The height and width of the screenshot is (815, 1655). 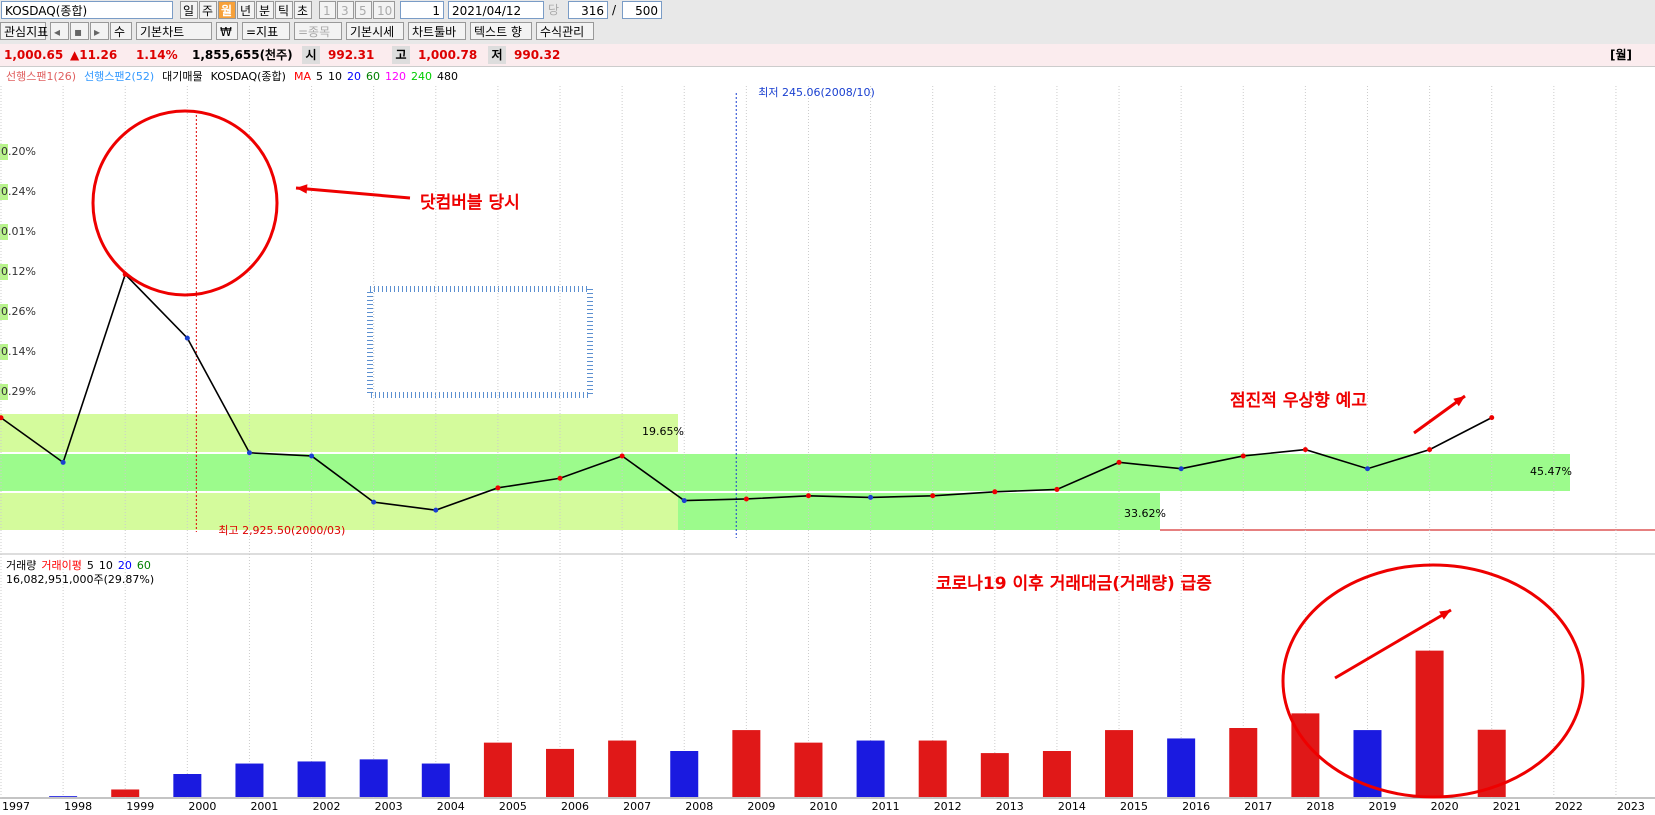 What do you see at coordinates (41, 76) in the screenshot?
I see `legend-item: 선행스팬1(26)` at bounding box center [41, 76].